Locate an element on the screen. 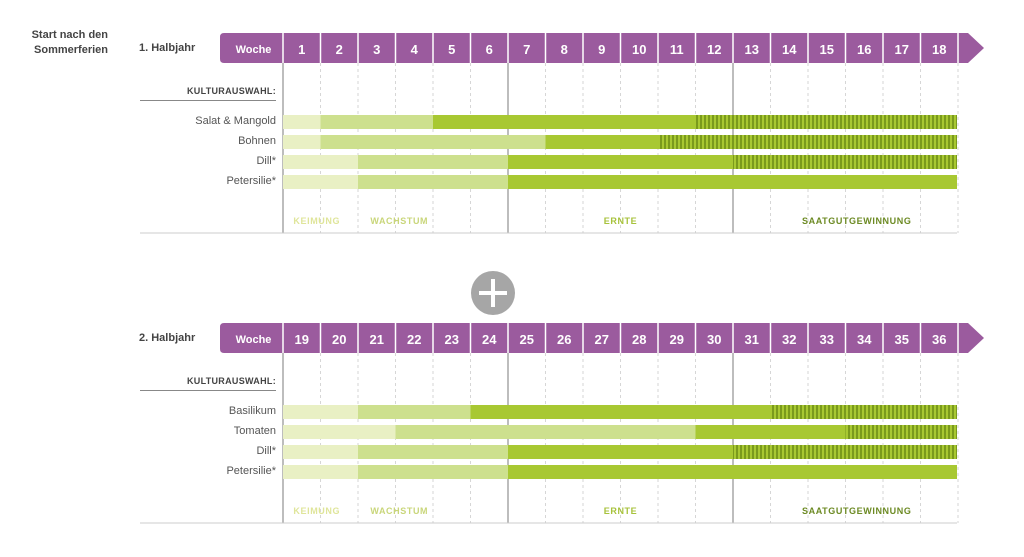  week-number: 1 is located at coordinates (301, 49).